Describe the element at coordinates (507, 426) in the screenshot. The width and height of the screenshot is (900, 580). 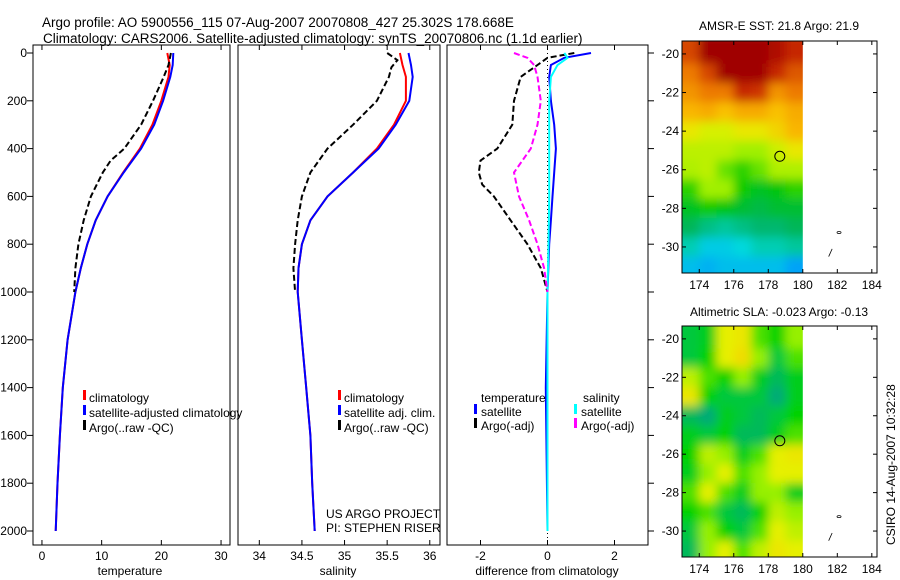
I see `legend-diff-temp-argo: Argo(-adj)` at that location.